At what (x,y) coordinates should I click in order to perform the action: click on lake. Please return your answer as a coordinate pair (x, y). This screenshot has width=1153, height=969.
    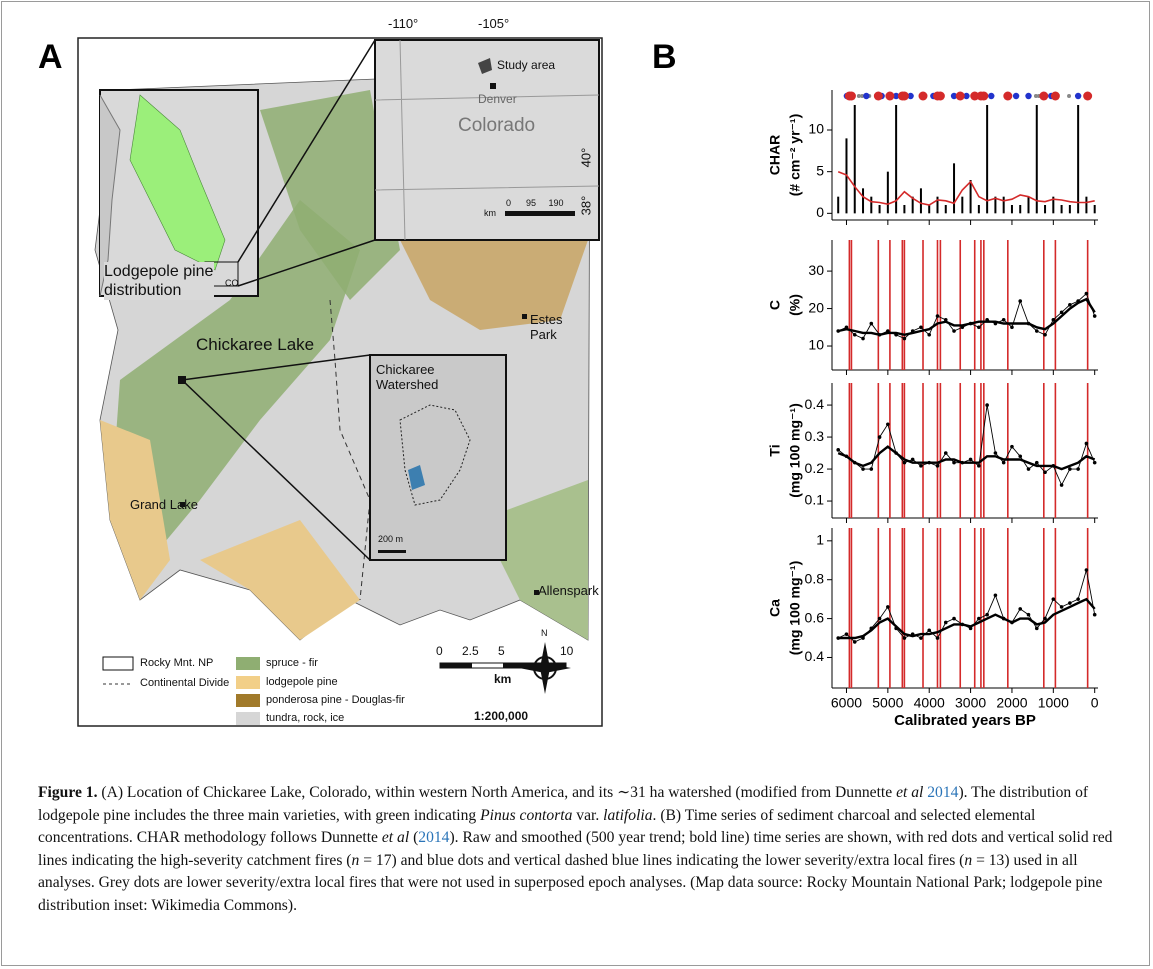
    Looking at the image, I should click on (416, 477).